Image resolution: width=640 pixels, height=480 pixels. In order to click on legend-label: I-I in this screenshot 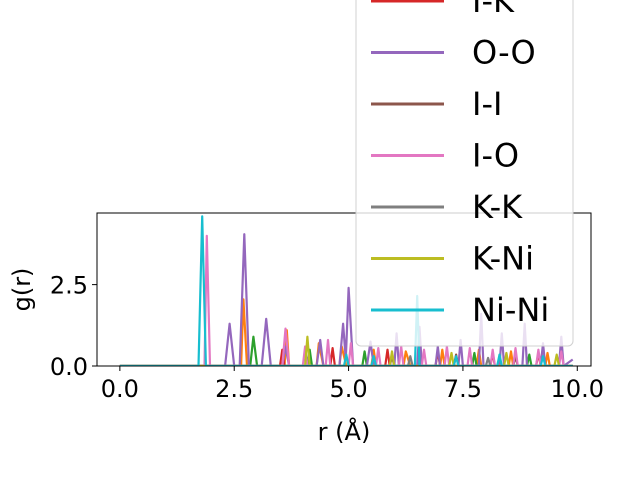, I will do `click(487, 104)`.